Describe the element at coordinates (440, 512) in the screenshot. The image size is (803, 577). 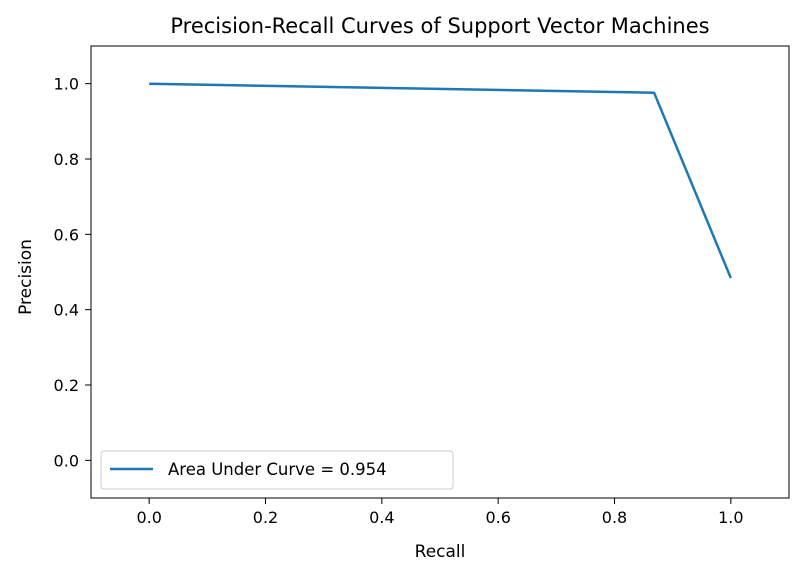
I see `x-axis-ticks: 0.0 0.2 0.4 0.6 0.8 1.0` at that location.